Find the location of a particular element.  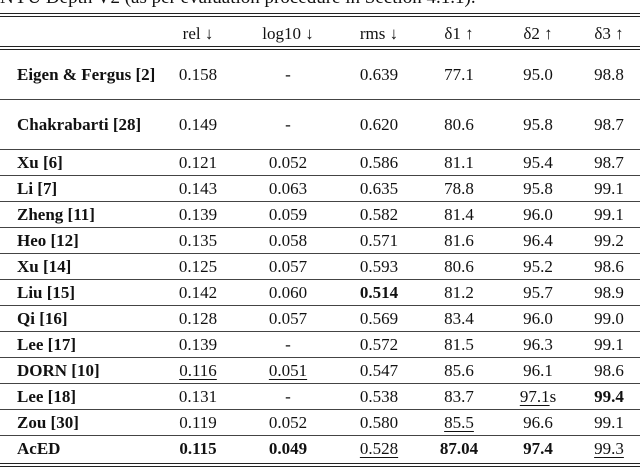

metric-cell: 0.063 is located at coordinates (288, 188).